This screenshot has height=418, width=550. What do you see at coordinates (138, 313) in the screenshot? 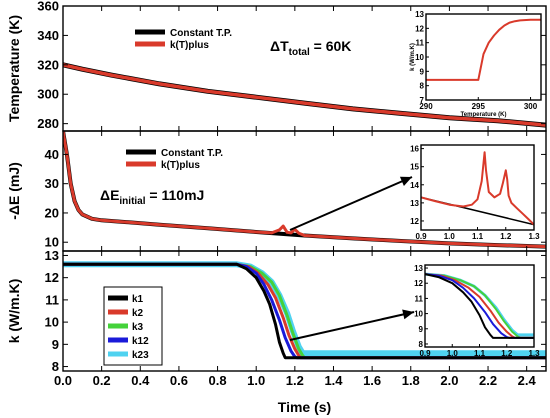
I see `legend-label: k2` at bounding box center [138, 313].